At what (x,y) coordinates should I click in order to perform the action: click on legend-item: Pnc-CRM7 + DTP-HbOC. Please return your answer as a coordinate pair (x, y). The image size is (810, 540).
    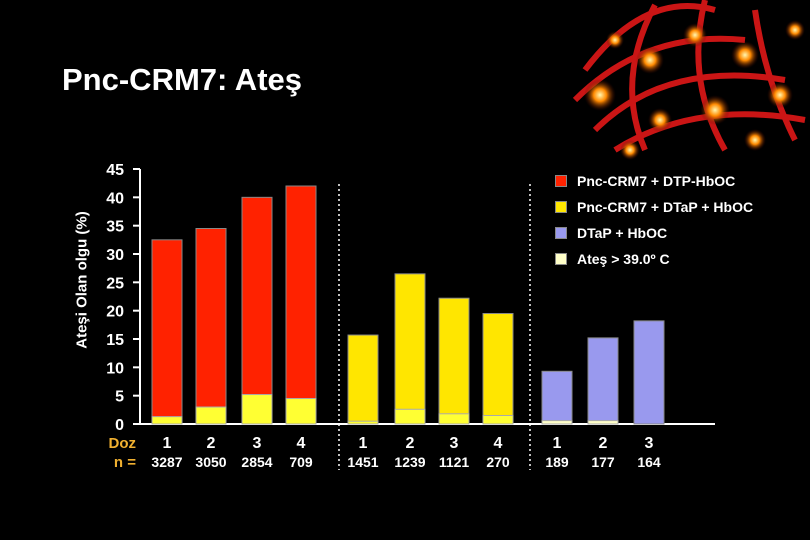
    Looking at the image, I should click on (654, 181).